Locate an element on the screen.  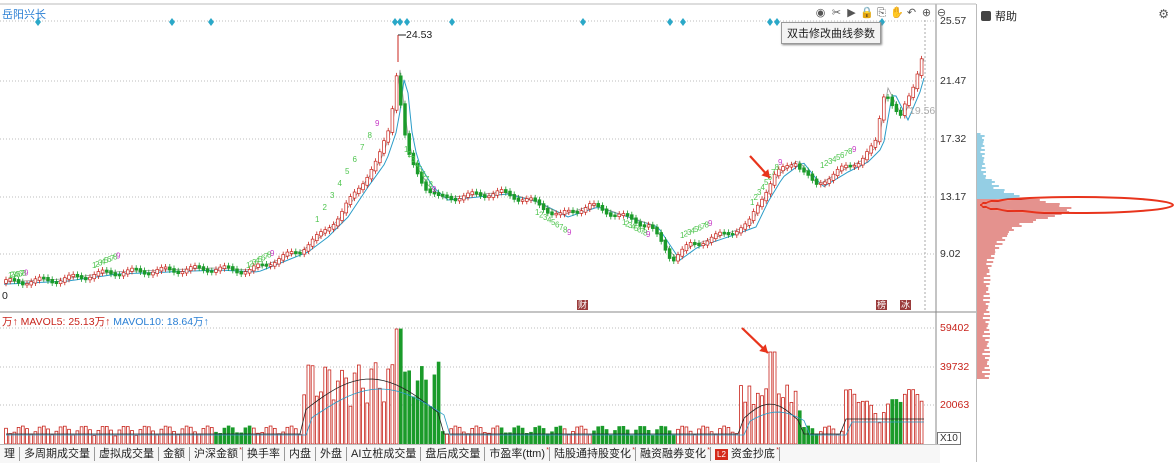
indicator-tab: 盘后成交量 is located at coordinates (453, 454).